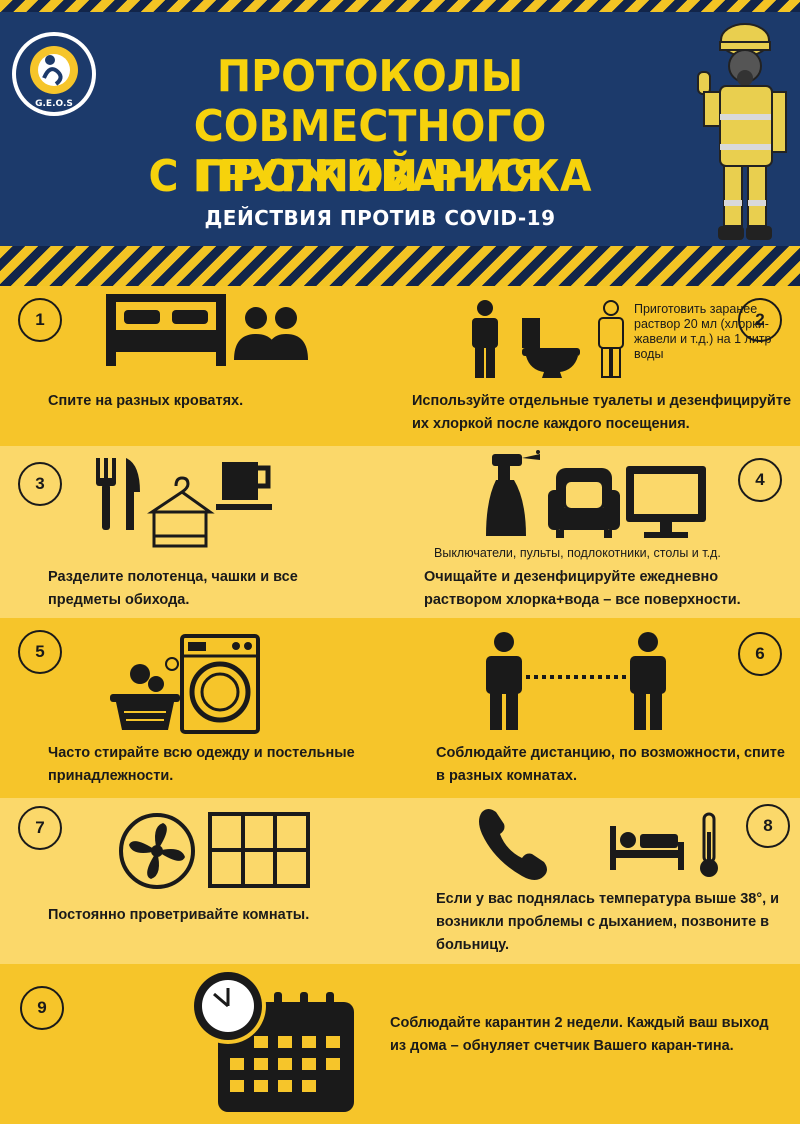  Describe the element at coordinates (271, 333) in the screenshot. I see `people-icon` at that location.